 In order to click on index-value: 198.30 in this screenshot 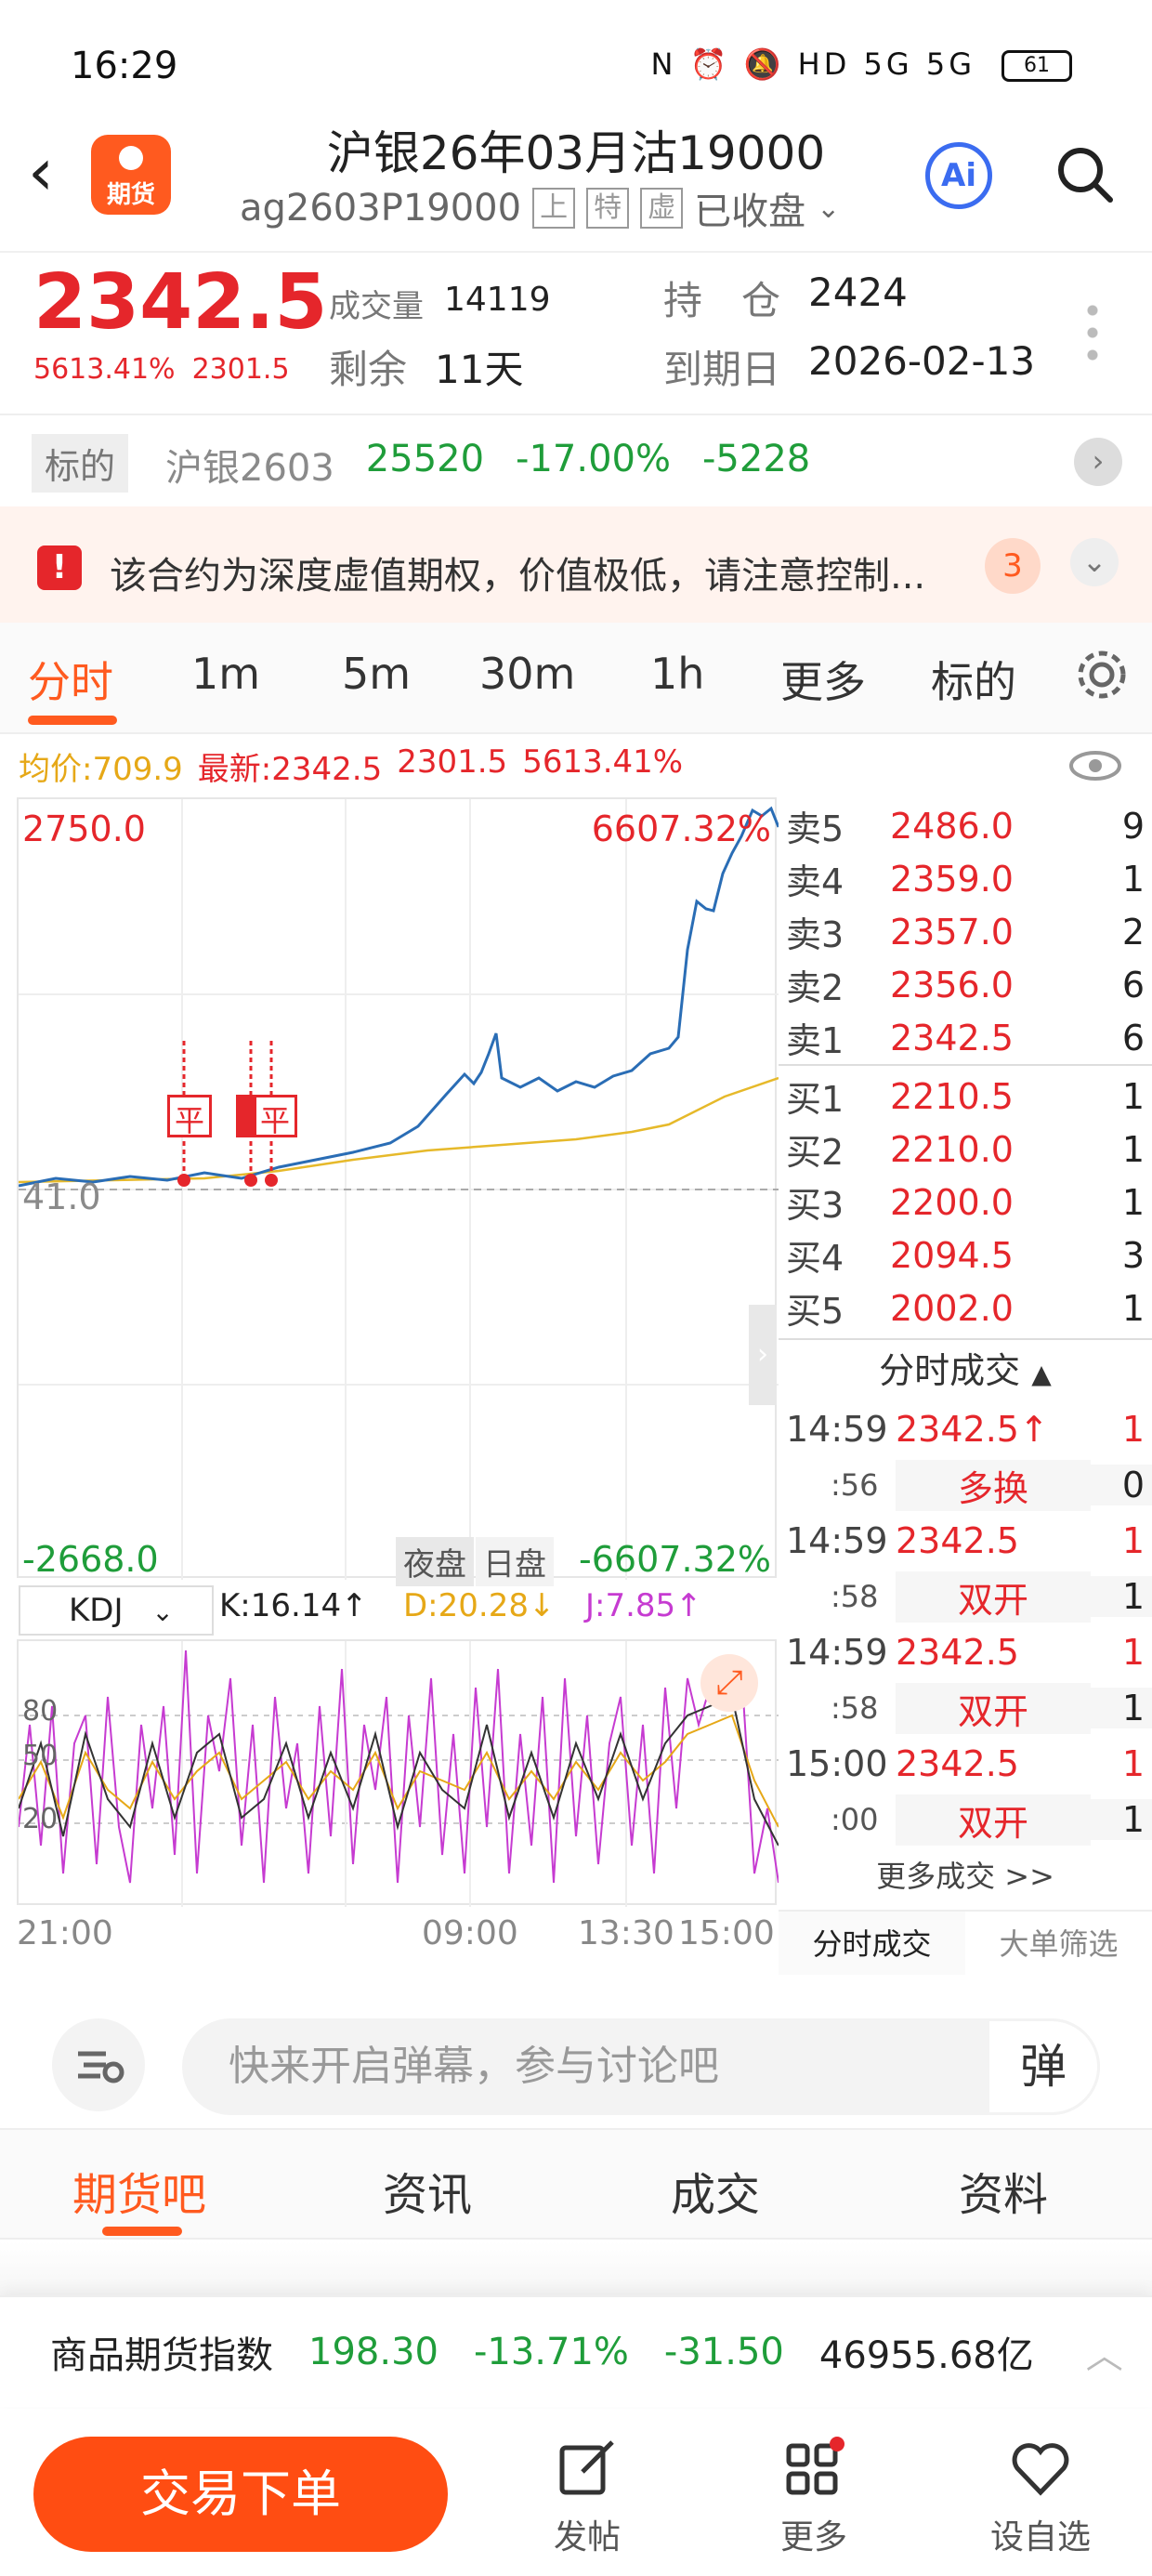, I will do `click(373, 2352)`.